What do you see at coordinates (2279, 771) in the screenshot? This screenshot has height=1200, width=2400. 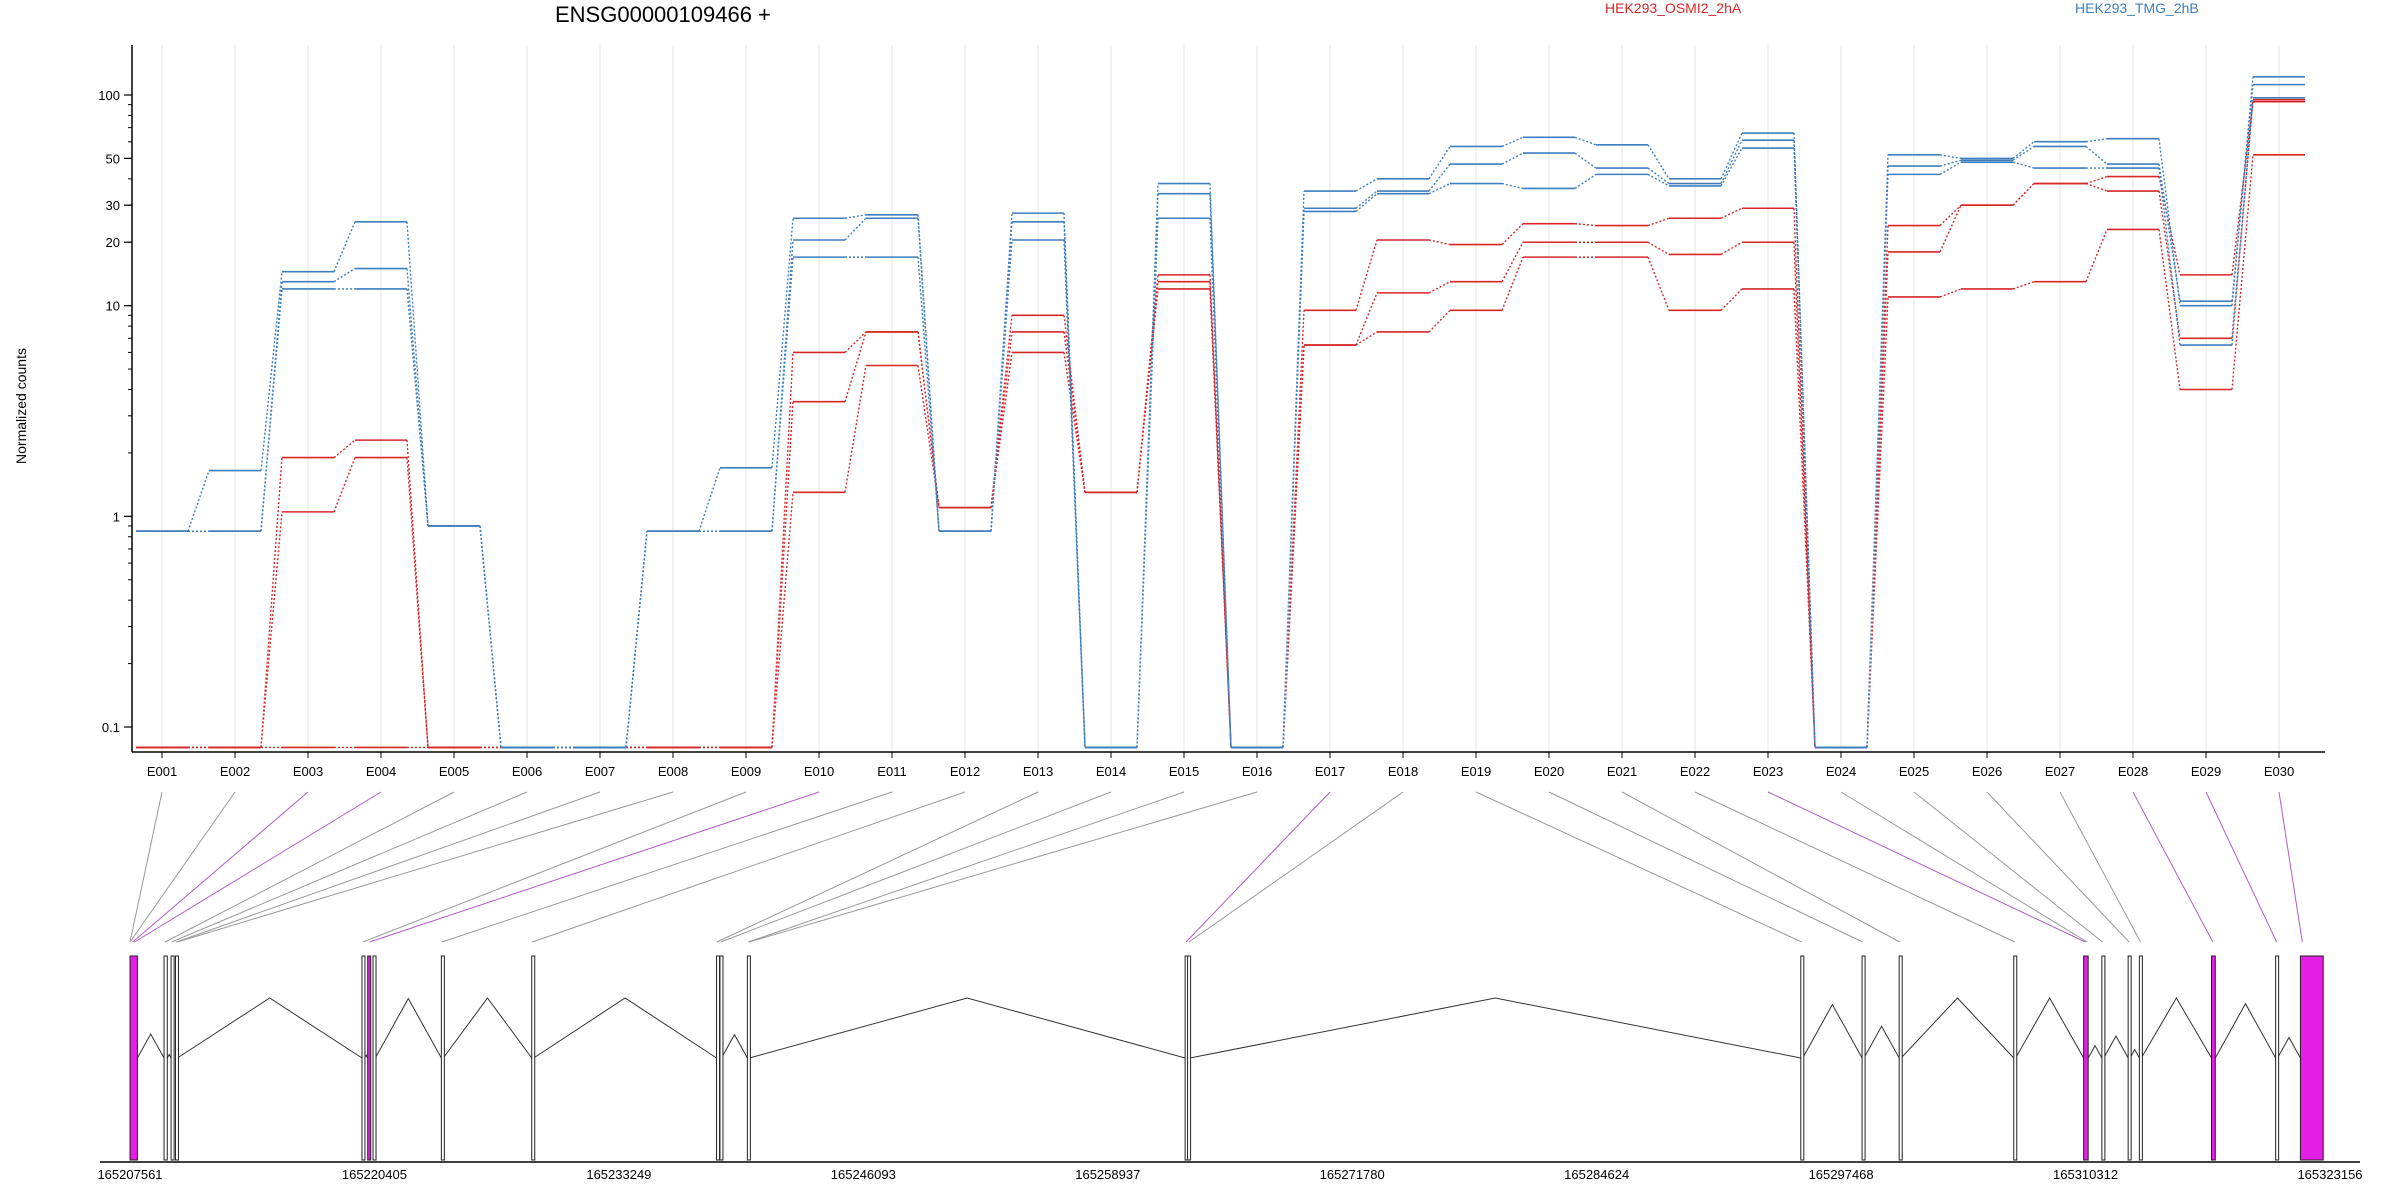 I see `x-tick-label-e030: E030` at bounding box center [2279, 771].